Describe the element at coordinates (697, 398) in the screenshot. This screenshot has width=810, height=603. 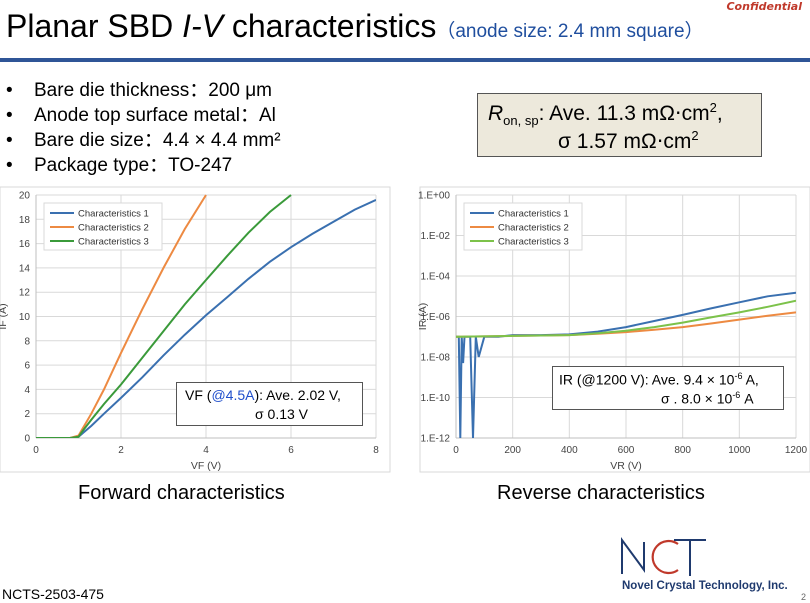
I see `ir-line2-text: σ . 8.0 × 10` at that location.